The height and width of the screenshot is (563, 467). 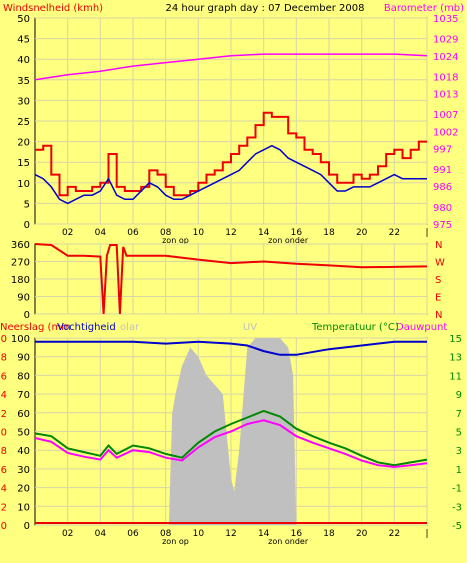 What do you see at coordinates (20, 339) in the screenshot?
I see `humidity-tick: 100` at bounding box center [20, 339].